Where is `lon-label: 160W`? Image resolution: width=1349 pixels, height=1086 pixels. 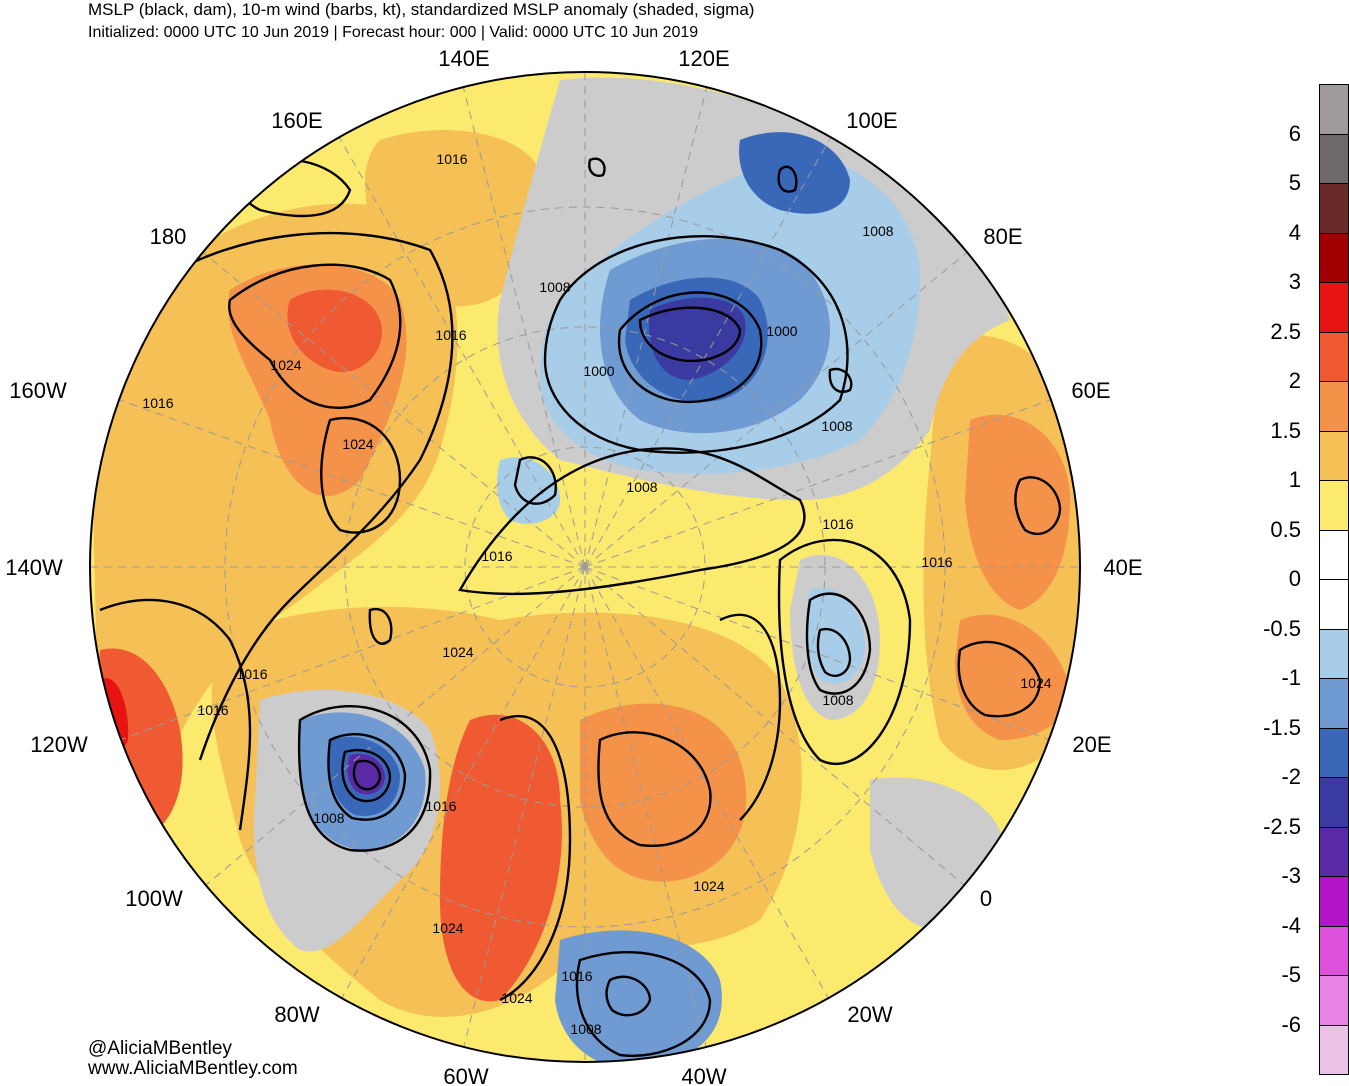 lon-label: 160W is located at coordinates (38, 390).